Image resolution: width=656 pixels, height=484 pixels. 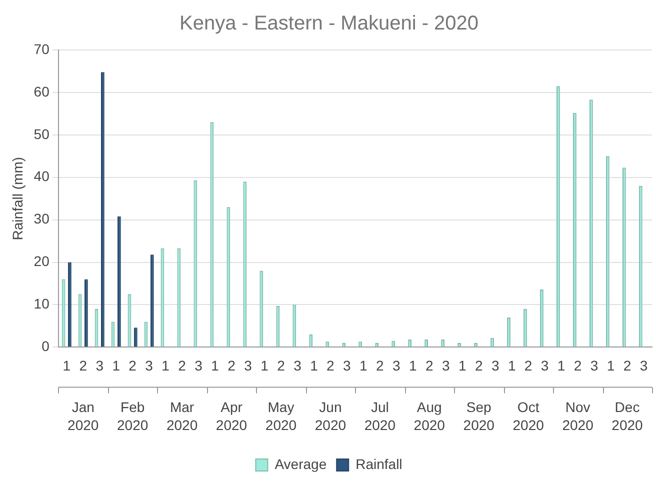 I want to click on text: Dec 2020, so click(x=628, y=416).